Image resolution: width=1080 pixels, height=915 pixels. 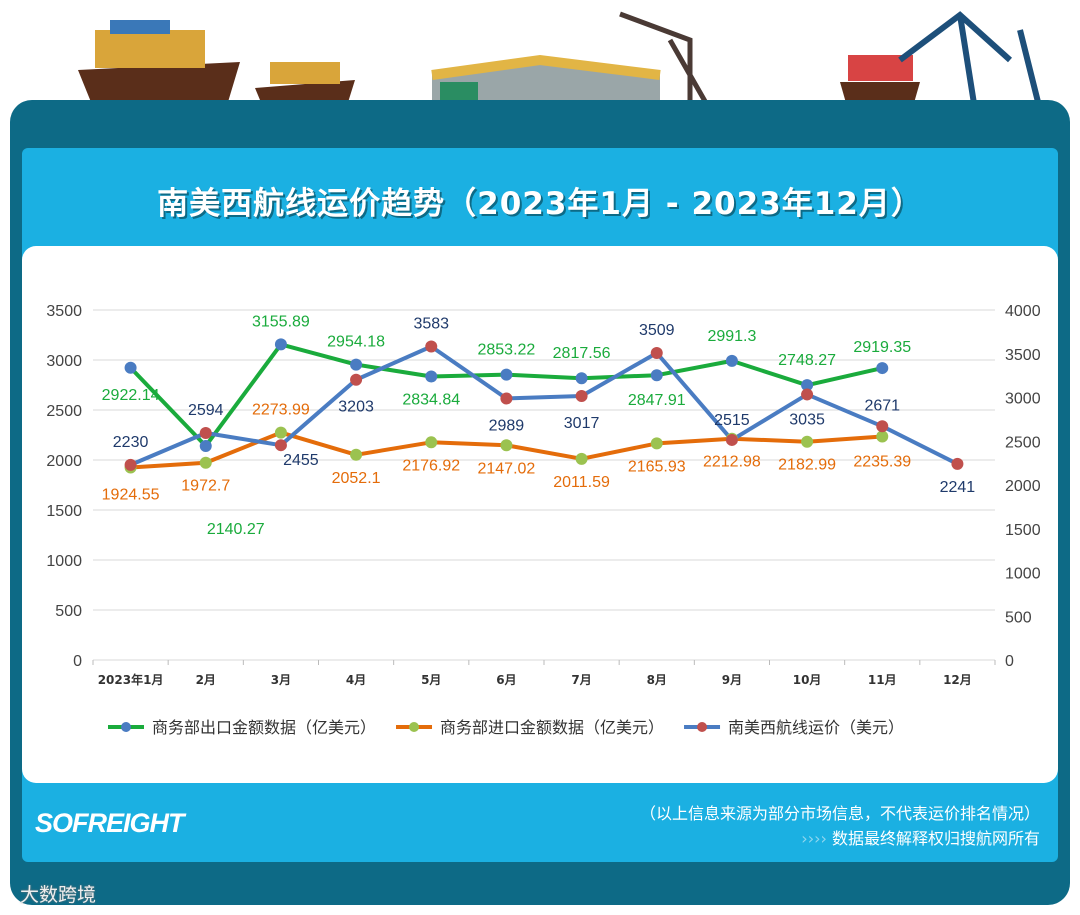 What do you see at coordinates (552, 727) in the screenshot?
I see `legend-label: 商务部进口金额数据（亿美元）` at bounding box center [552, 727].